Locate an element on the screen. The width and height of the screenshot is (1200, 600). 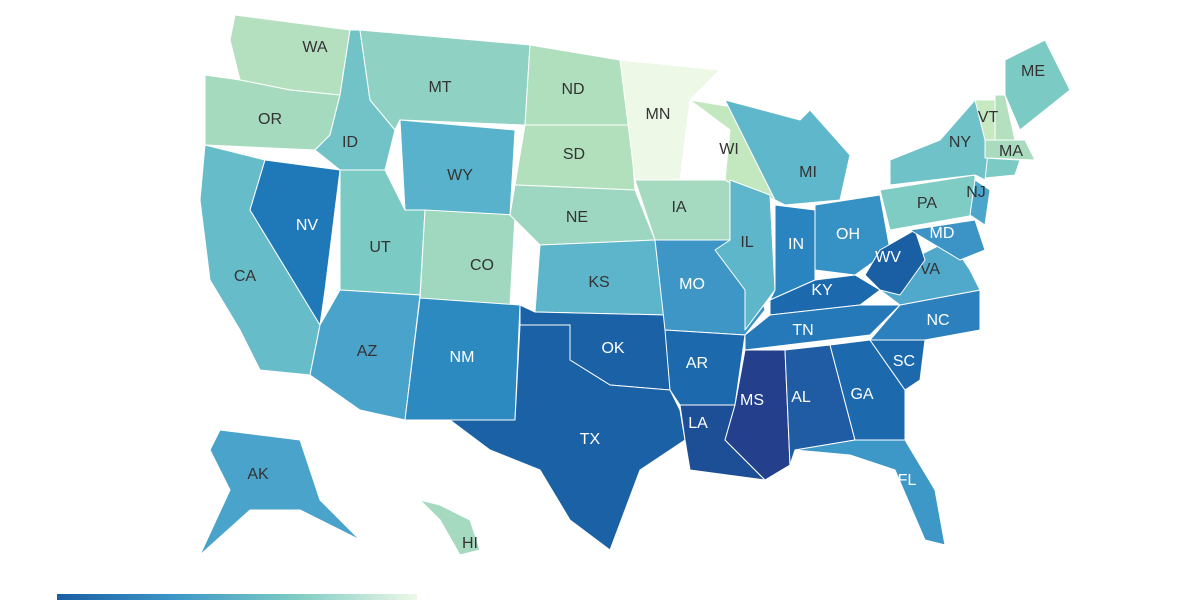
state-label: FL is located at coordinates (907, 480).